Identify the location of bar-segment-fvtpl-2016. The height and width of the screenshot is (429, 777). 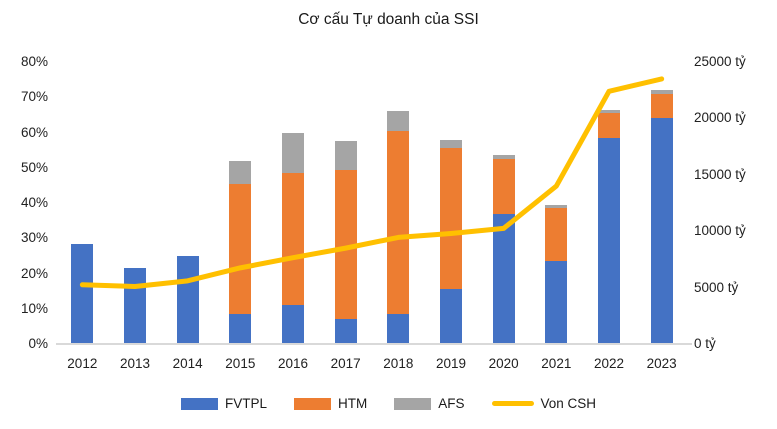
(293, 324).